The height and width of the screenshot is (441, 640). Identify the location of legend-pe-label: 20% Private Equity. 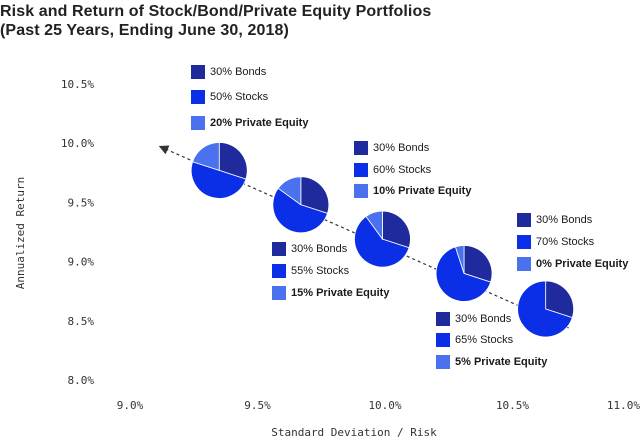
(259, 122).